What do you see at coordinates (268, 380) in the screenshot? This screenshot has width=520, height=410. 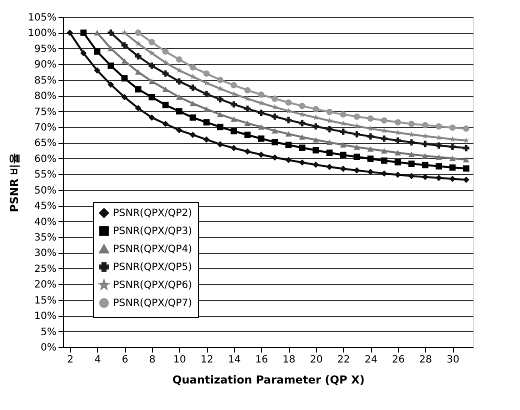 I see `x-axis-title: Quantization Parameter (QP X)` at bounding box center [268, 380].